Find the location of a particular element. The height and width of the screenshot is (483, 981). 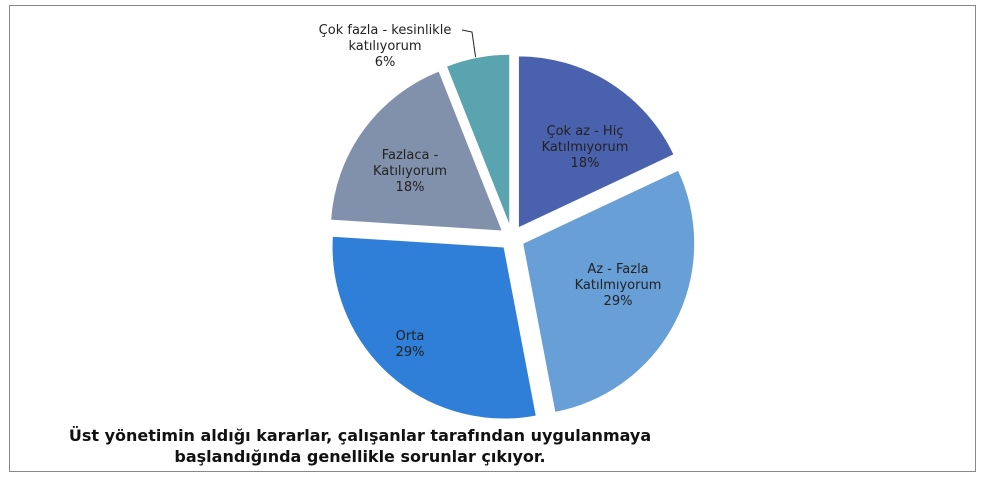

slice-label: Fazlaca - Katılıyorum 18% is located at coordinates (410, 172).